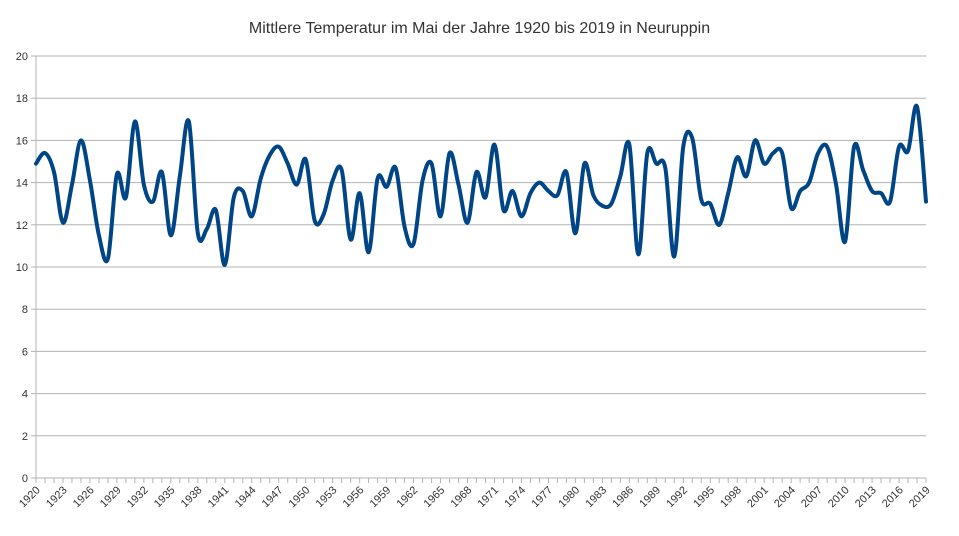 The width and height of the screenshot is (959, 536). What do you see at coordinates (45, 153) in the screenshot?
I see `data-point-1921` at bounding box center [45, 153].